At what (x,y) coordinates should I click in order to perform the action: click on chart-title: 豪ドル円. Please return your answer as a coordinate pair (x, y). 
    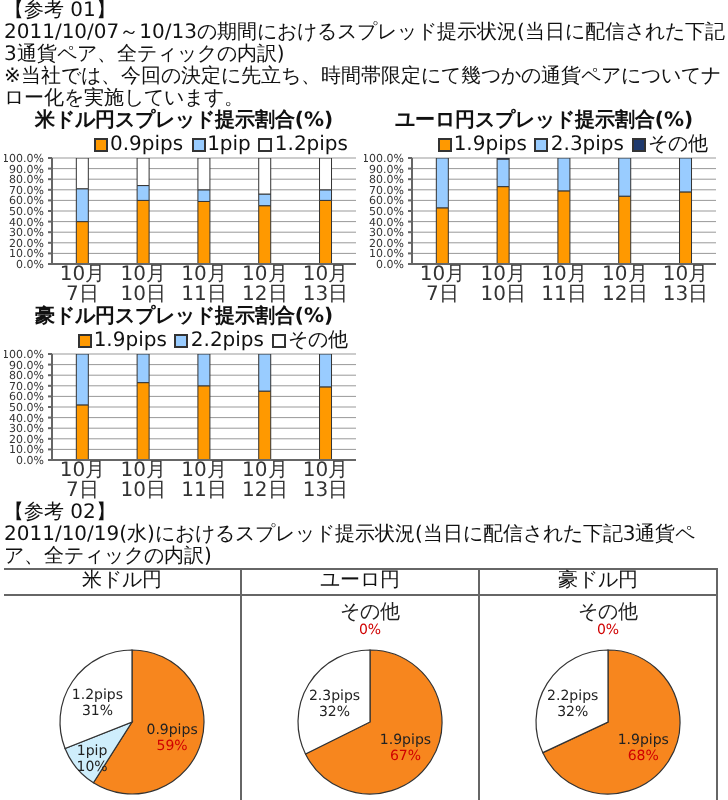
    Looking at the image, I should click on (598, 583).